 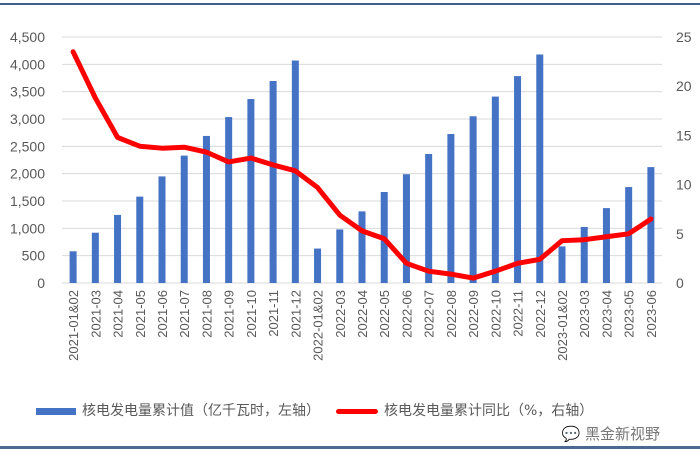 What do you see at coordinates (27, 64) in the screenshot?
I see `left-tick-label: 4,000` at bounding box center [27, 64].